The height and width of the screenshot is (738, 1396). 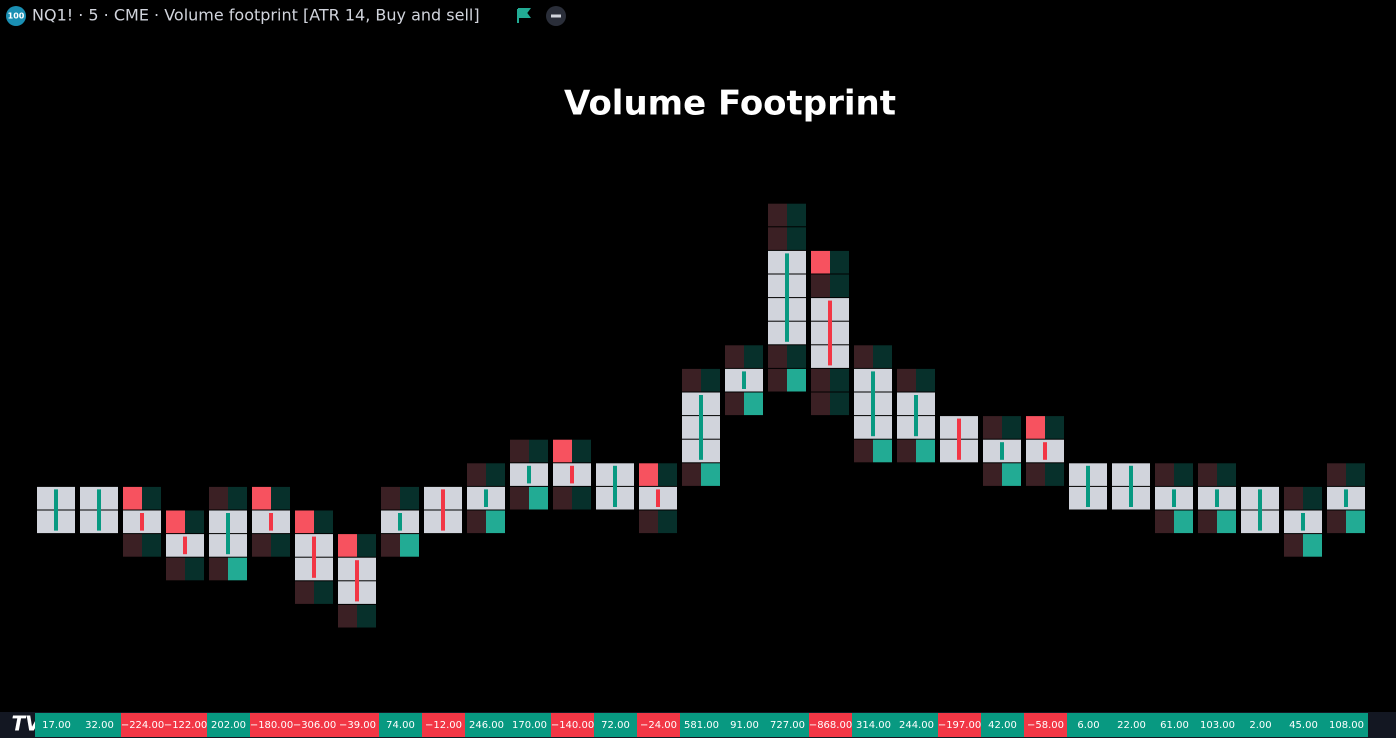 I want to click on delta-label: 91.00, so click(x=744, y=725).